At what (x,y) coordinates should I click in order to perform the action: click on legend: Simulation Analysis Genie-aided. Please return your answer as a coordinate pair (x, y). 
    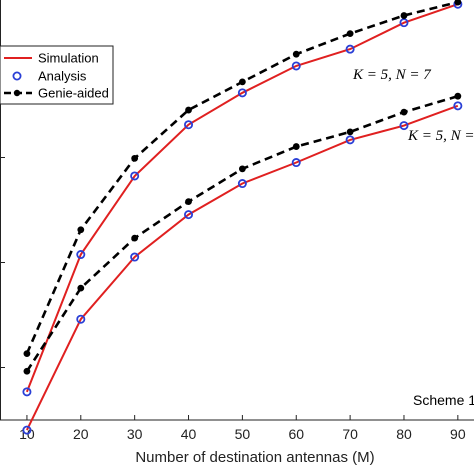
    Looking at the image, I should click on (57, 75).